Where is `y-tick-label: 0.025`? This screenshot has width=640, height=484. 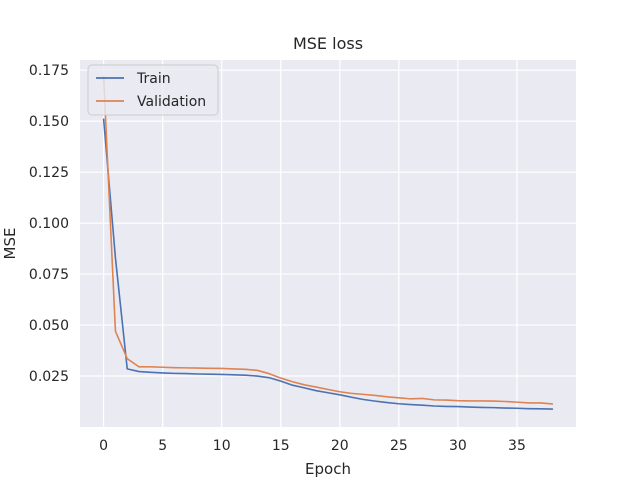 y-tick-label: 0.025 is located at coordinates (49, 377).